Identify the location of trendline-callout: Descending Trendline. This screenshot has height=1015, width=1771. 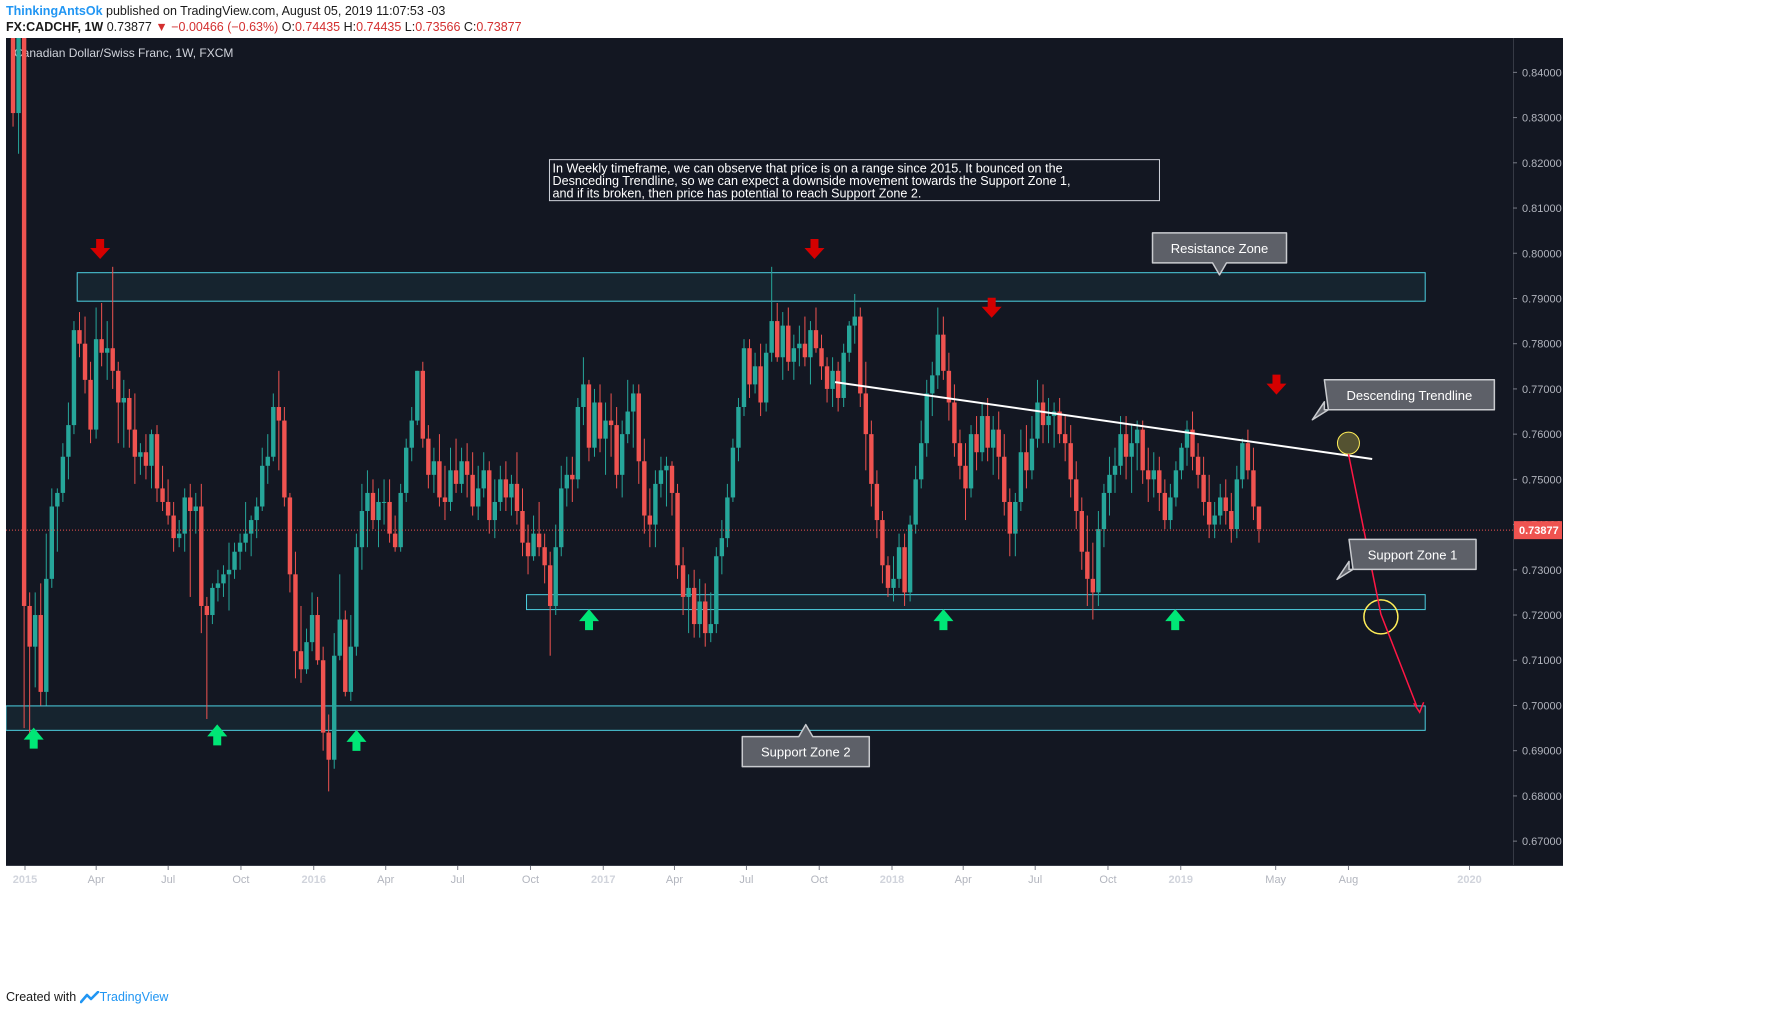
(1403, 400).